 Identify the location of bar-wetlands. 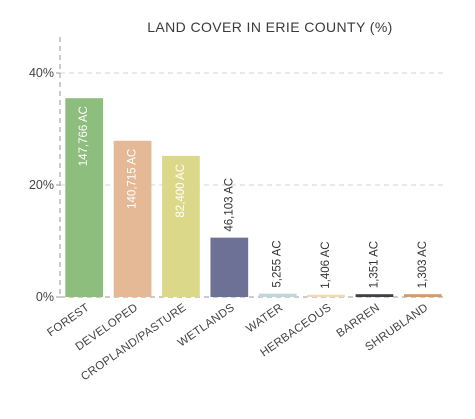
(229, 267).